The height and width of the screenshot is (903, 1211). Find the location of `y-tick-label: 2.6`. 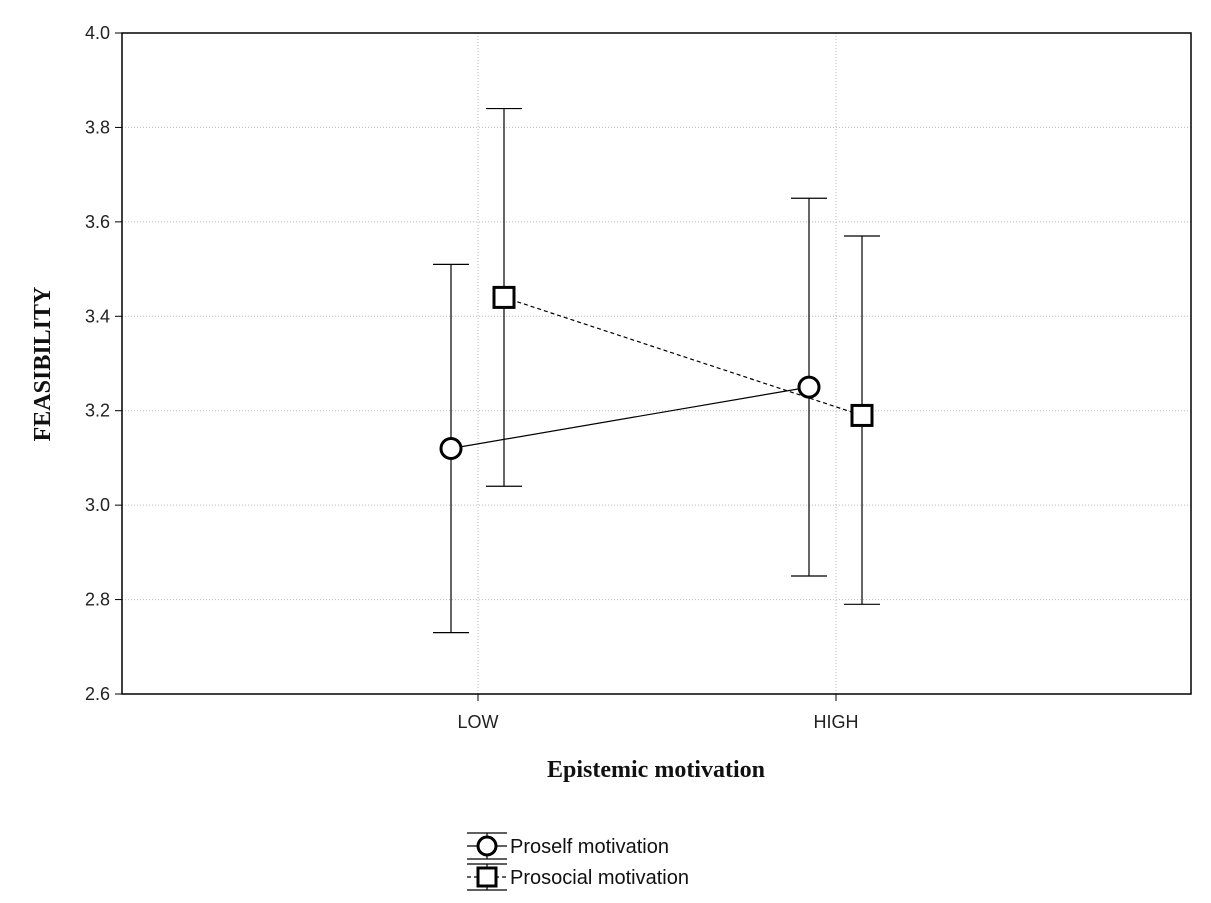

y-tick-label: 2.6 is located at coordinates (97, 694).